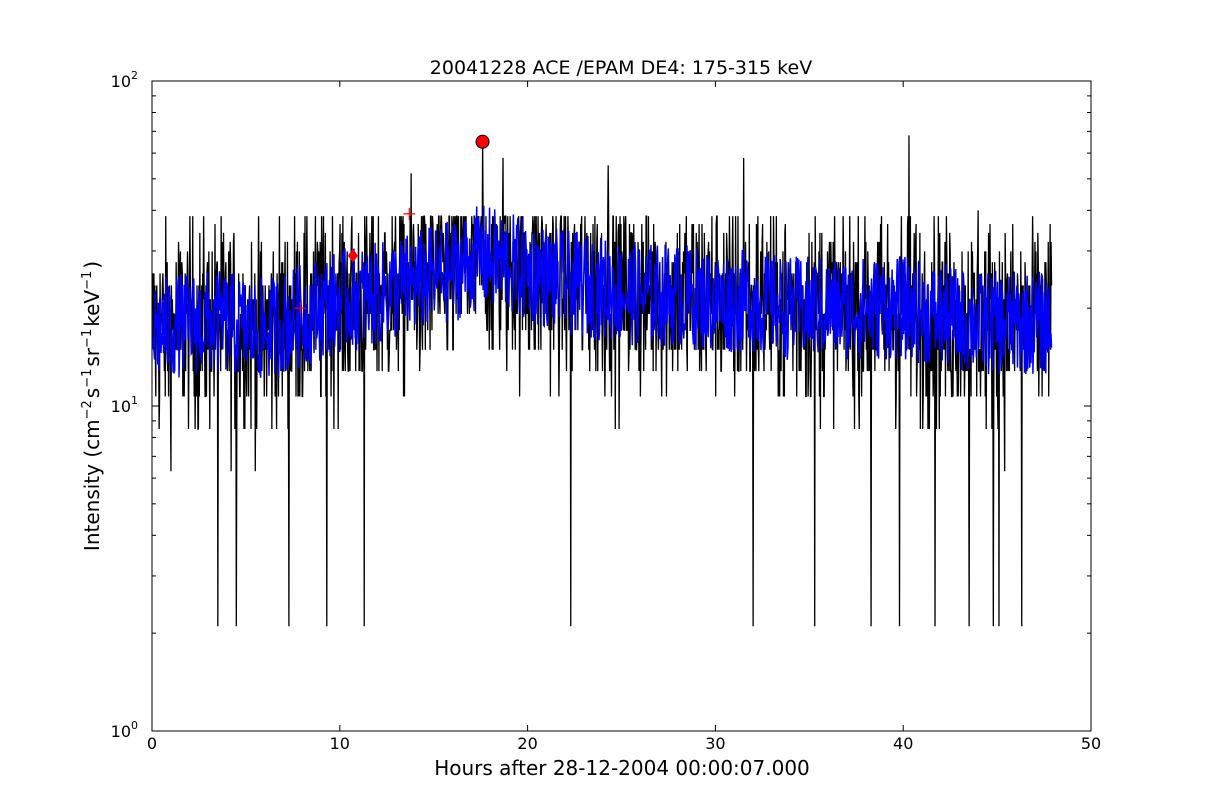 This screenshot has width=1212, height=812. Describe the element at coordinates (92, 265) in the screenshot. I see `y-axis-title-text: )` at that location.